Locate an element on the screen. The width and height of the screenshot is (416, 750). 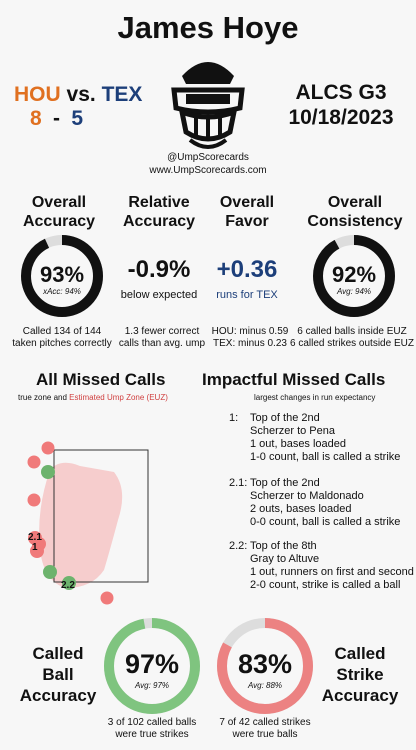
accuracy-desc: Called 134 of 144 taken pitches correctly is located at coordinates (62, 337).